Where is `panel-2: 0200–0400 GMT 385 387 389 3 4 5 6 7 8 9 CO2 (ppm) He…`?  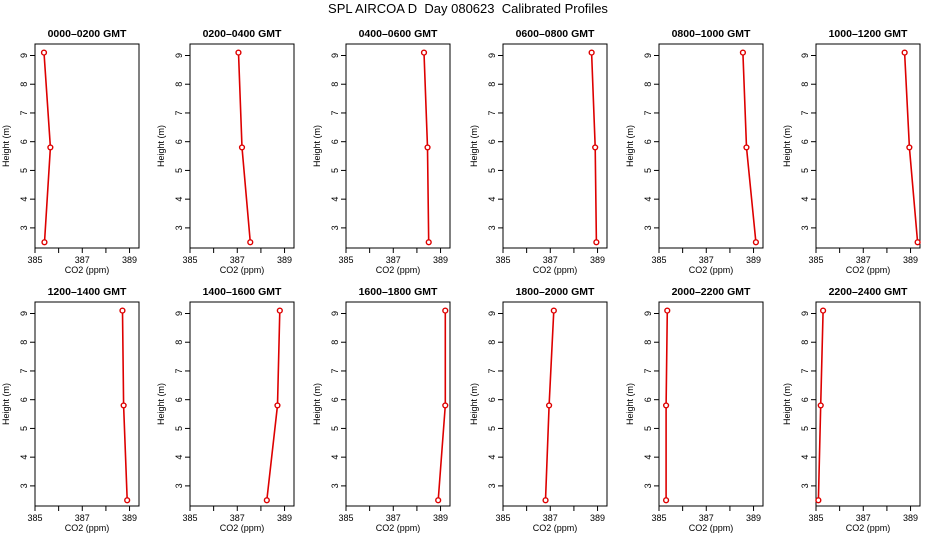 panel-2: 0200–0400 GMT 385 387 389 3 4 5 6 7 8 9 CO2 (ppm) He… is located at coordinates (225, 151).